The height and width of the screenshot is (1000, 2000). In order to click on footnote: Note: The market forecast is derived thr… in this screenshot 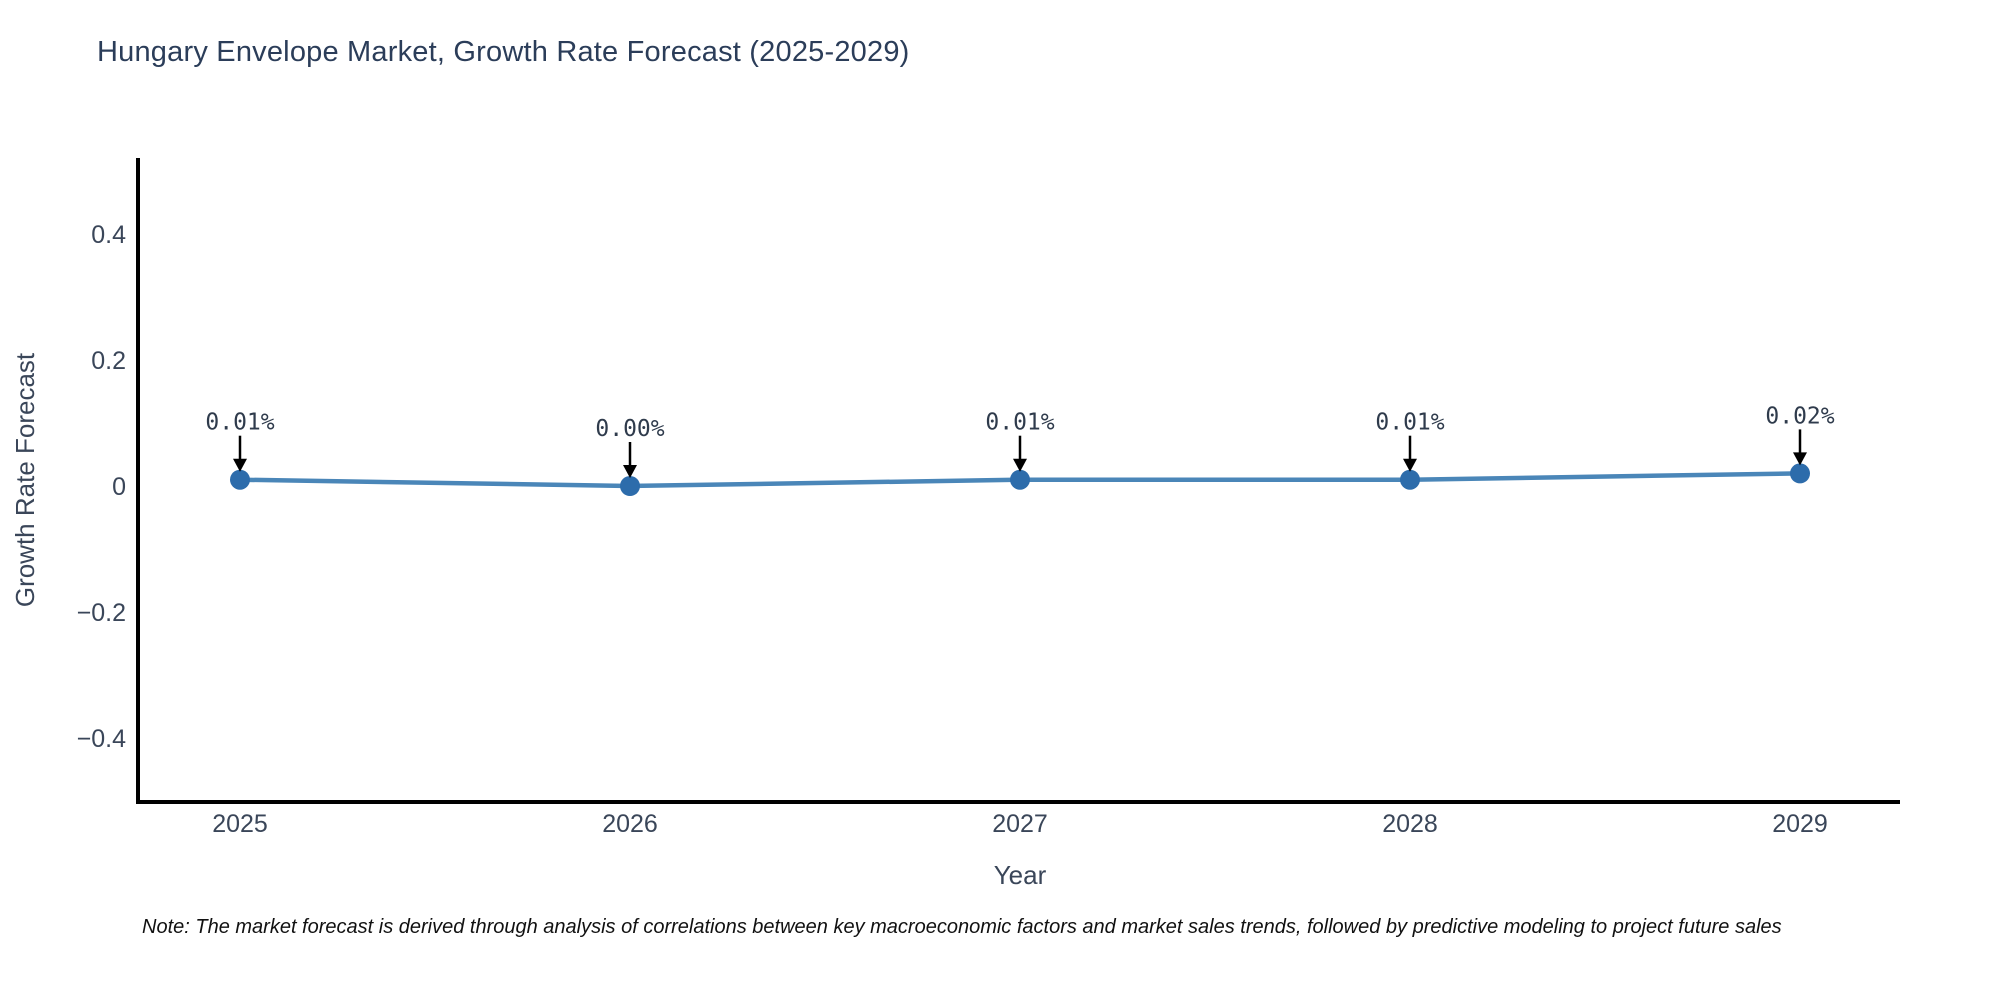, I will do `click(962, 927)`.